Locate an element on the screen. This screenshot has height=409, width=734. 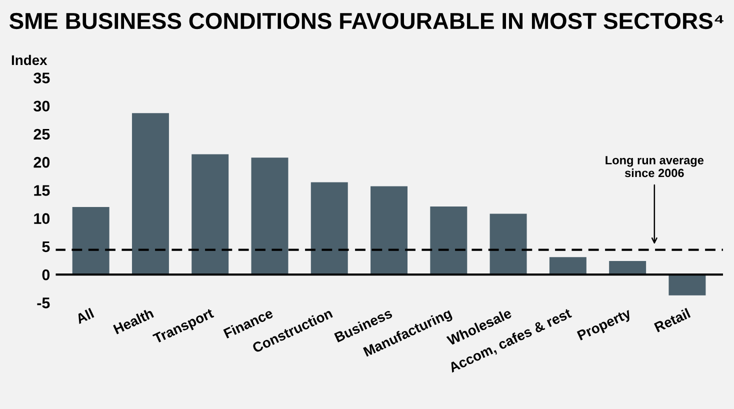
y-tick-label: 0 is located at coordinates (46, 274).